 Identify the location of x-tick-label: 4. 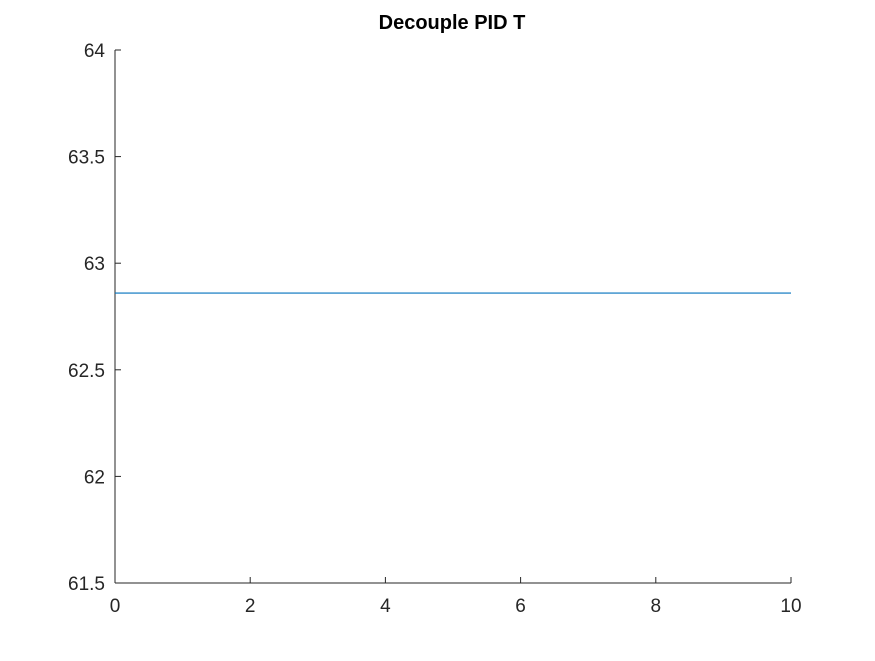
(385, 606).